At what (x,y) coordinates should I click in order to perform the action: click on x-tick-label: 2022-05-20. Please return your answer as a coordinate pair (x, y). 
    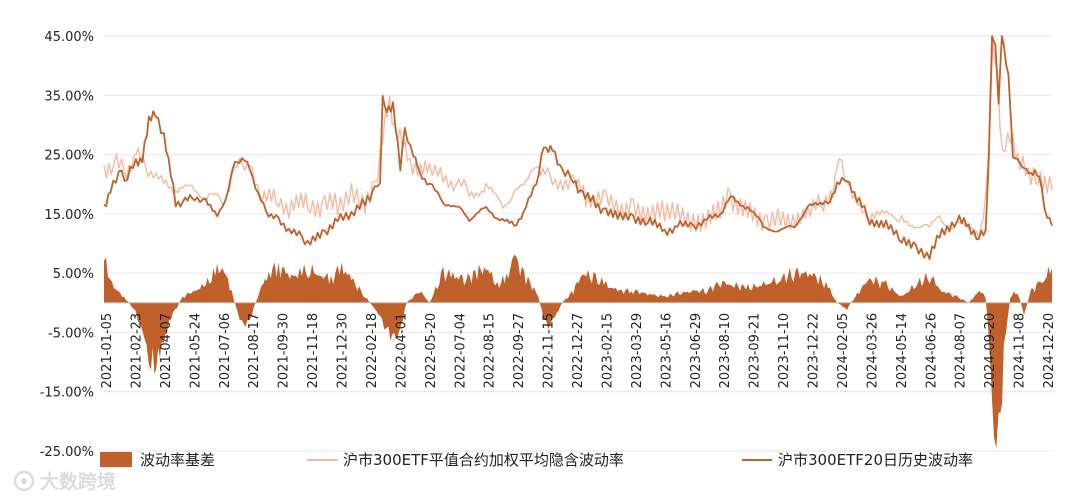
    Looking at the image, I should click on (431, 351).